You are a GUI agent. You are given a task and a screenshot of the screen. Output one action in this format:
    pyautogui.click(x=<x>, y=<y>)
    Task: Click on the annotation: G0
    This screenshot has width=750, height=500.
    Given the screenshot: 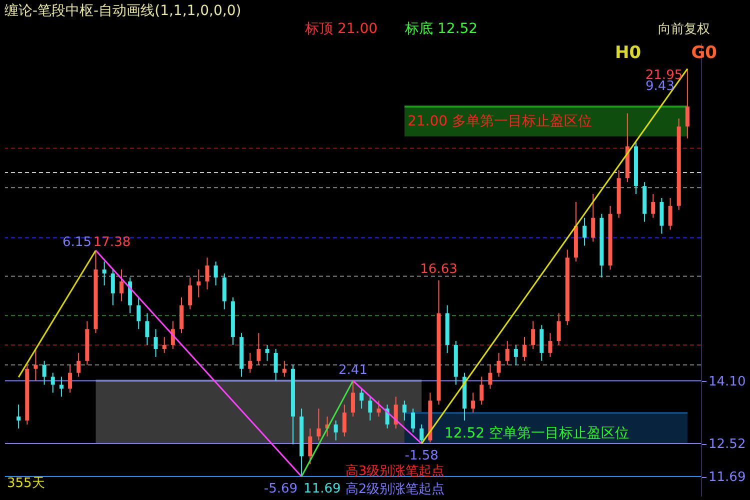 What is the action you would take?
    pyautogui.click(x=704, y=53)
    